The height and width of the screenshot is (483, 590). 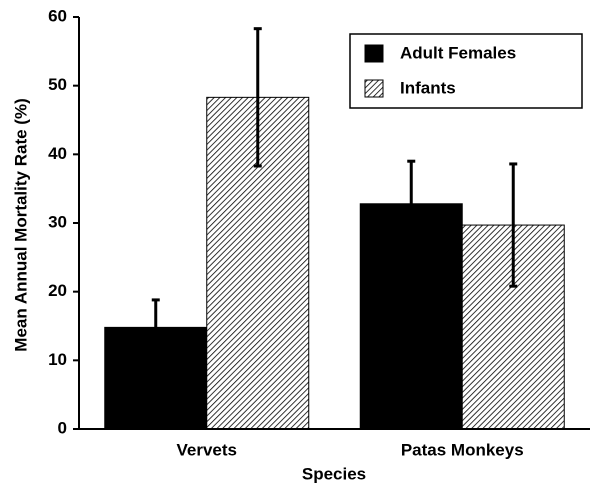 I want to click on y-tick-label: 40, so click(x=57, y=153).